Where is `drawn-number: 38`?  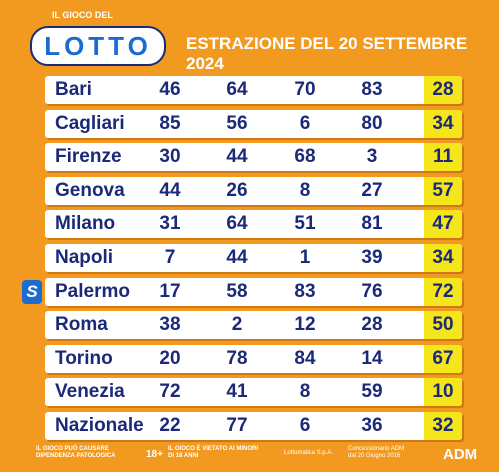
drawn-number: 38 is located at coordinates (170, 325).